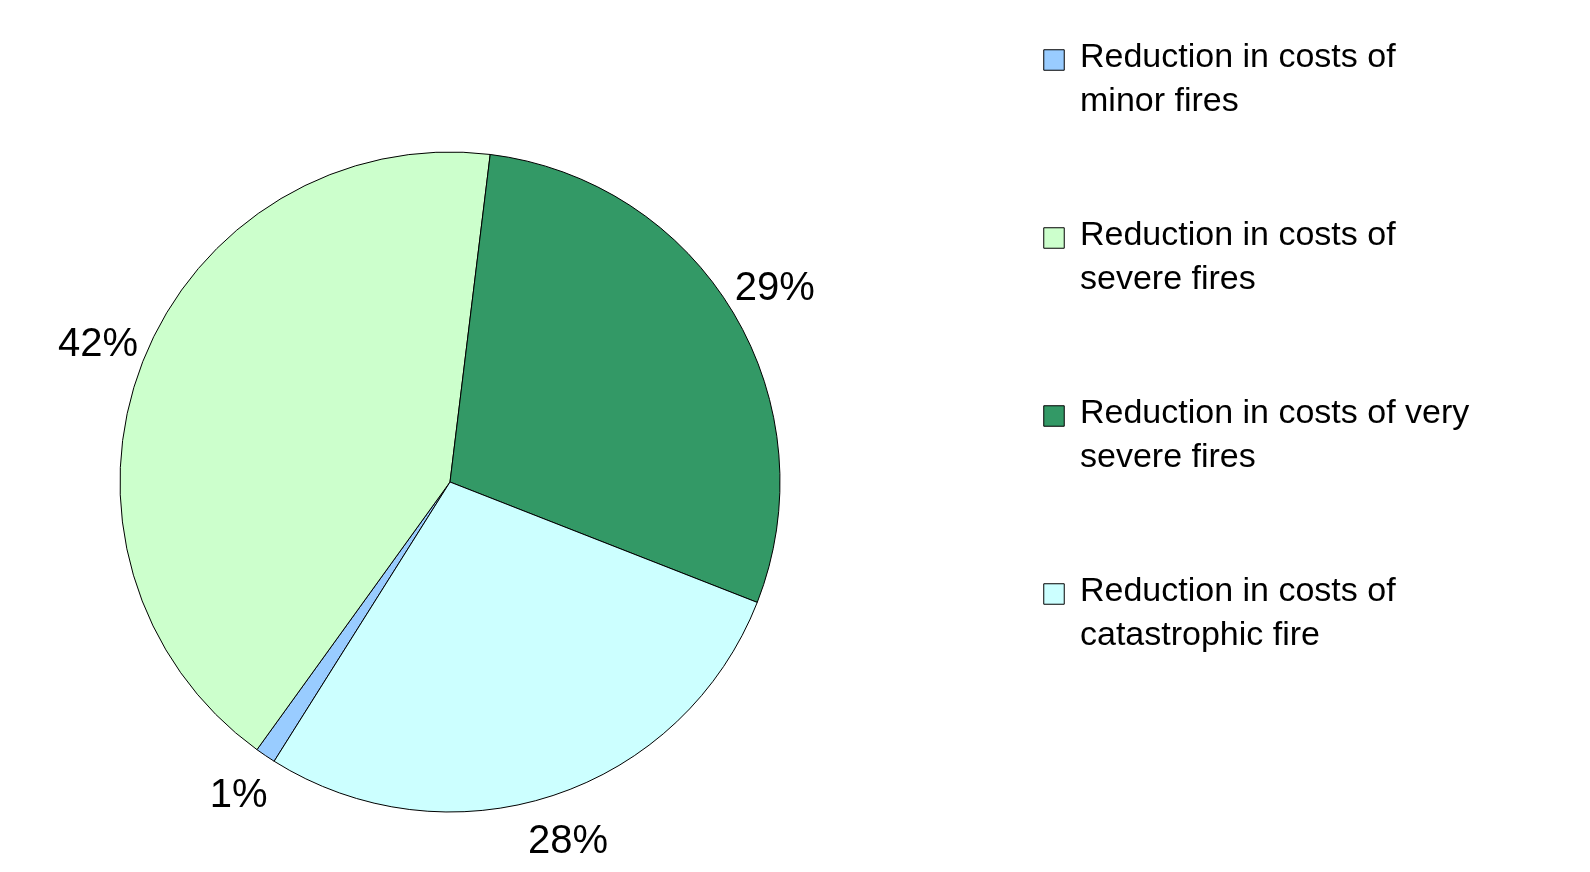 This screenshot has height=872, width=1590. I want to click on legend-label: Reduction in costs of very severe fires, so click(1275, 433).